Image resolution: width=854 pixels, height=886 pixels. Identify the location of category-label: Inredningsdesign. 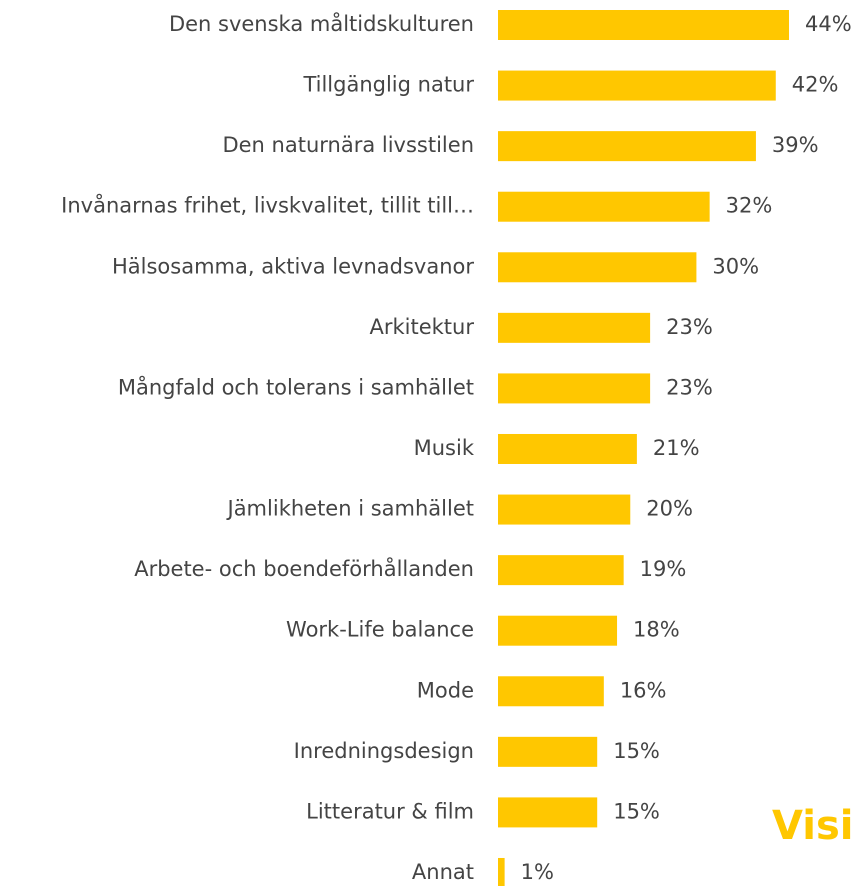
(384, 751).